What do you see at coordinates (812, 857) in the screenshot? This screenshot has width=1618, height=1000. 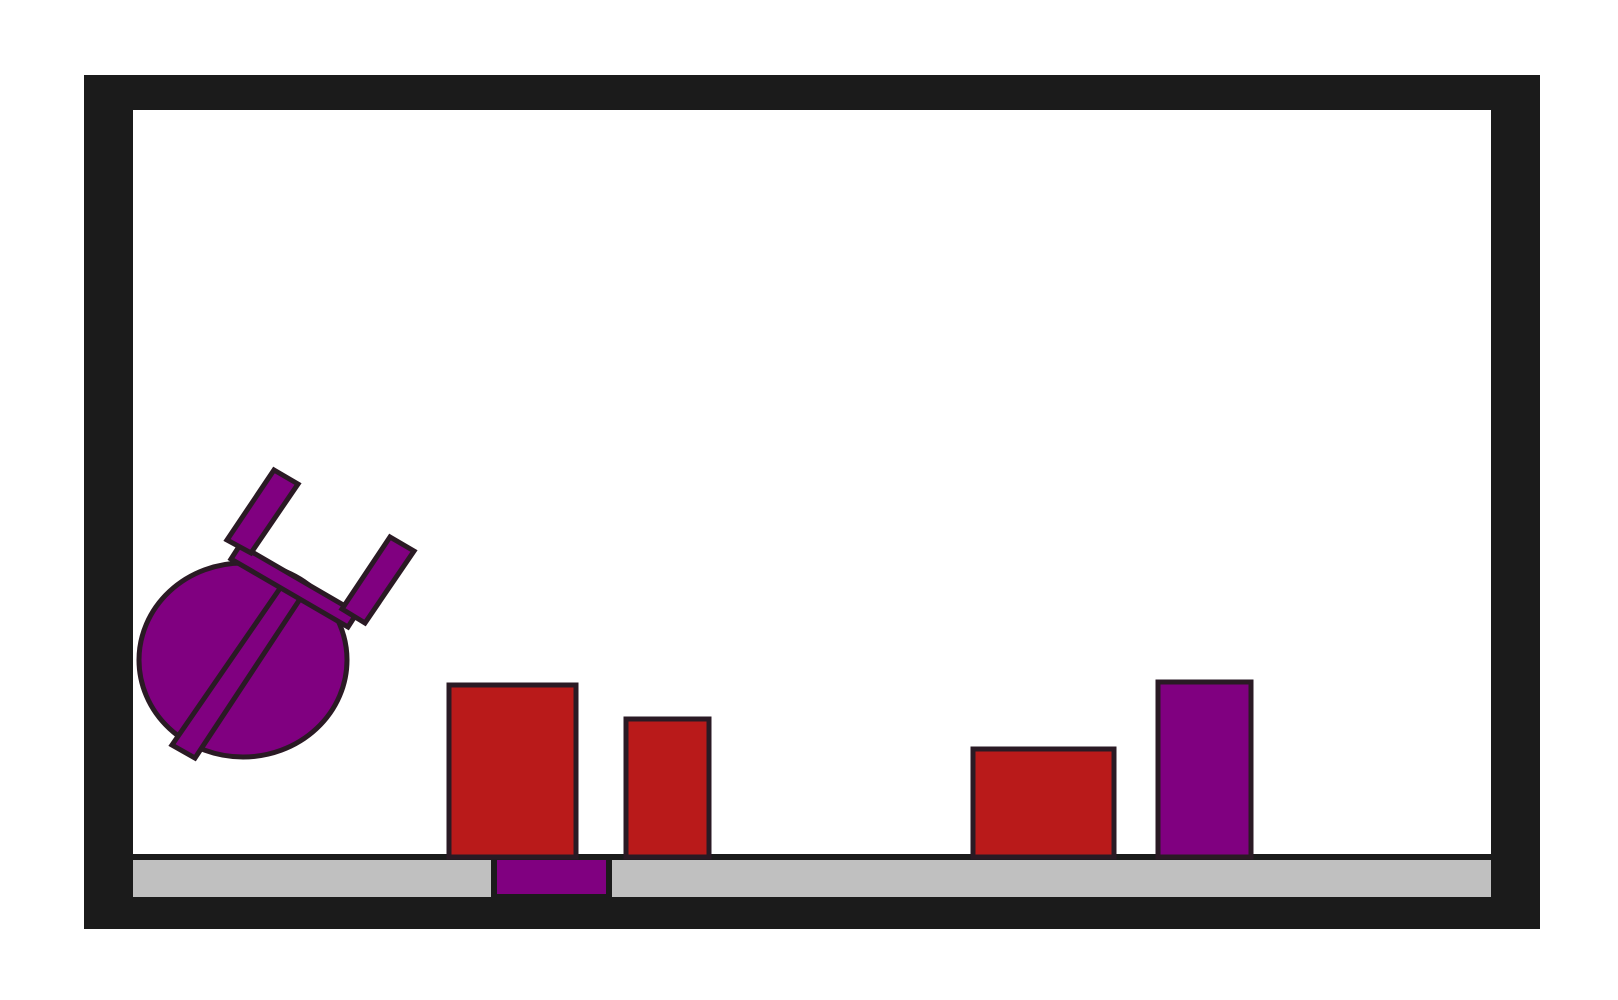 I see `floor-edge` at bounding box center [812, 857].